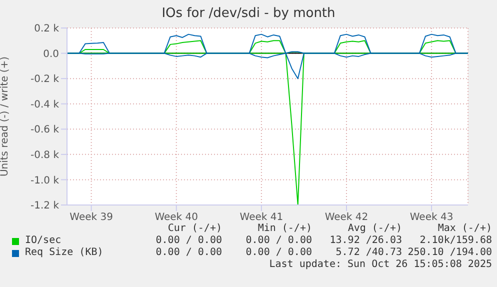 This screenshot has height=287, width=497. What do you see at coordinates (45, 80) in the screenshot?
I see `y-tick-label: -0.2 k` at bounding box center [45, 80].